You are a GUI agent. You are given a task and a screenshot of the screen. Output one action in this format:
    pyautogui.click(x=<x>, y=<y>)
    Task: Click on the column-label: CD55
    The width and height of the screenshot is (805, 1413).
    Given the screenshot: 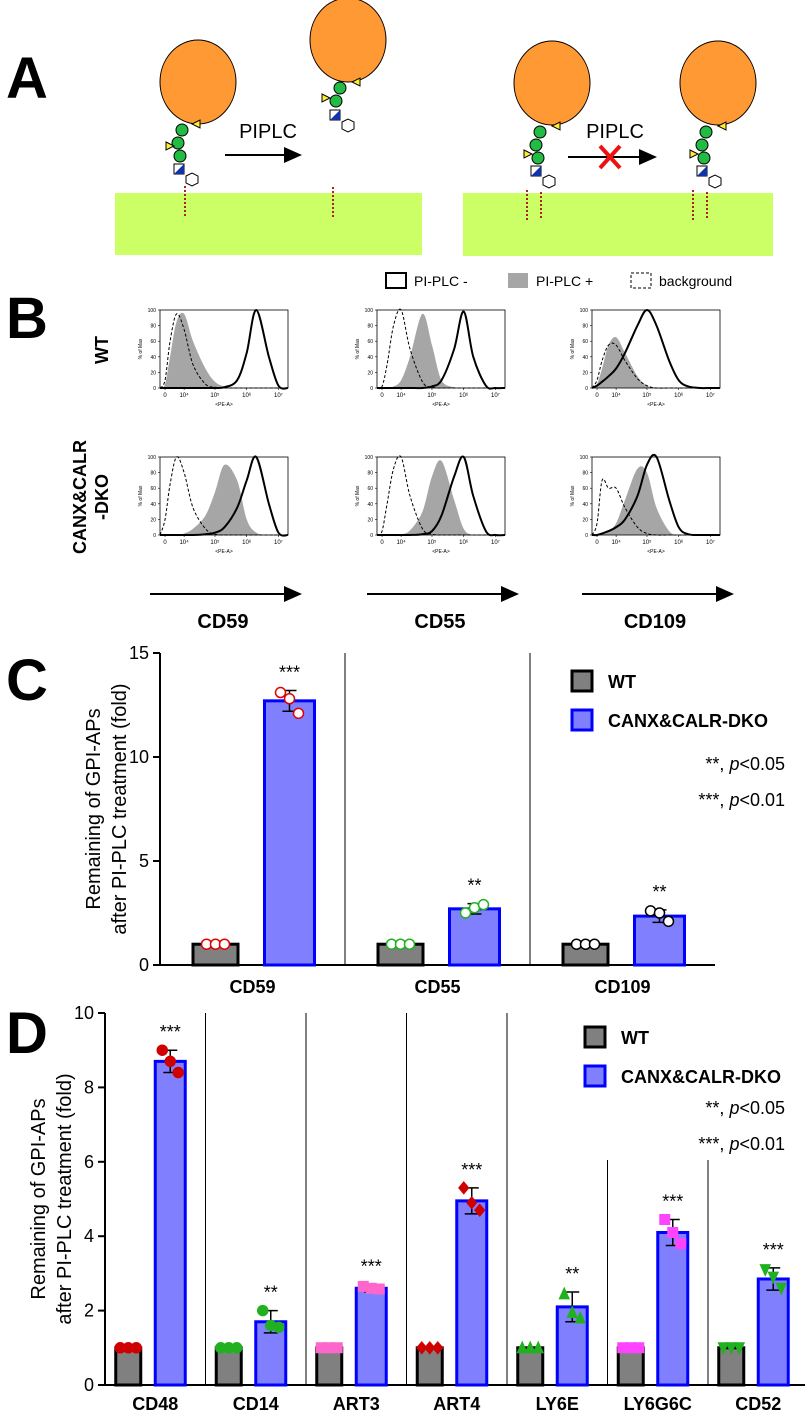 What is the action you would take?
    pyautogui.click(x=439, y=622)
    